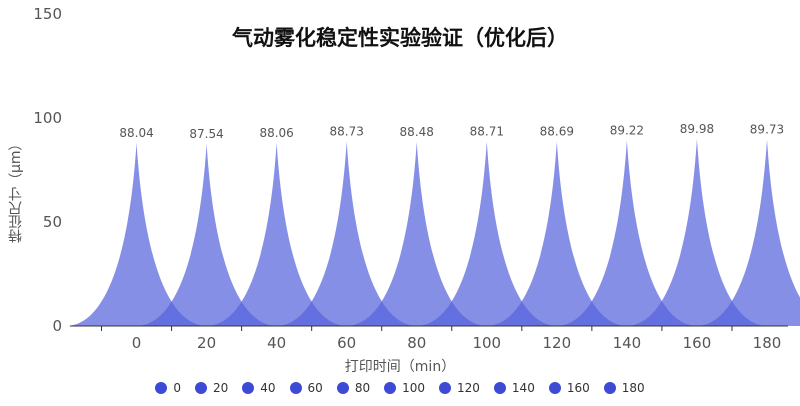 This screenshot has width=800, height=406. What do you see at coordinates (767, 129) in the screenshot?
I see `data-label-180: 89.73` at bounding box center [767, 129].